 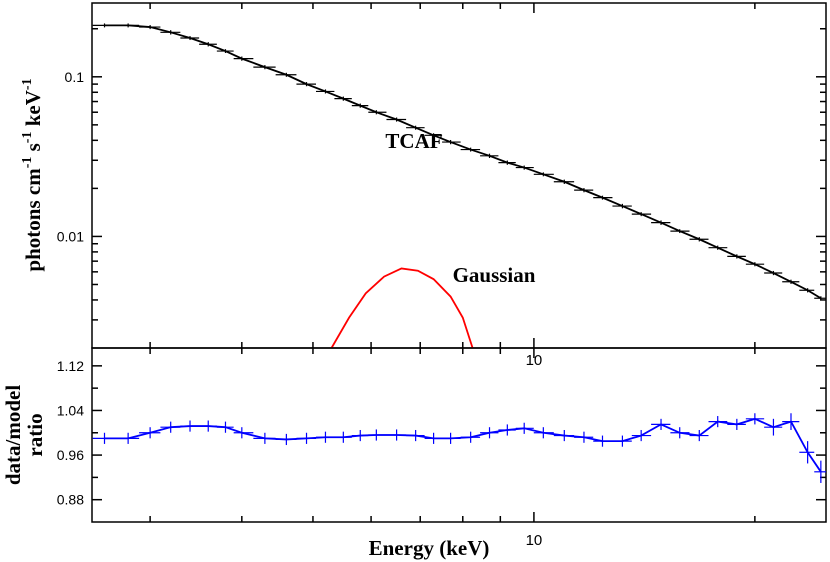 I want to click on y-axis-label: data/model, so click(x=13, y=435).